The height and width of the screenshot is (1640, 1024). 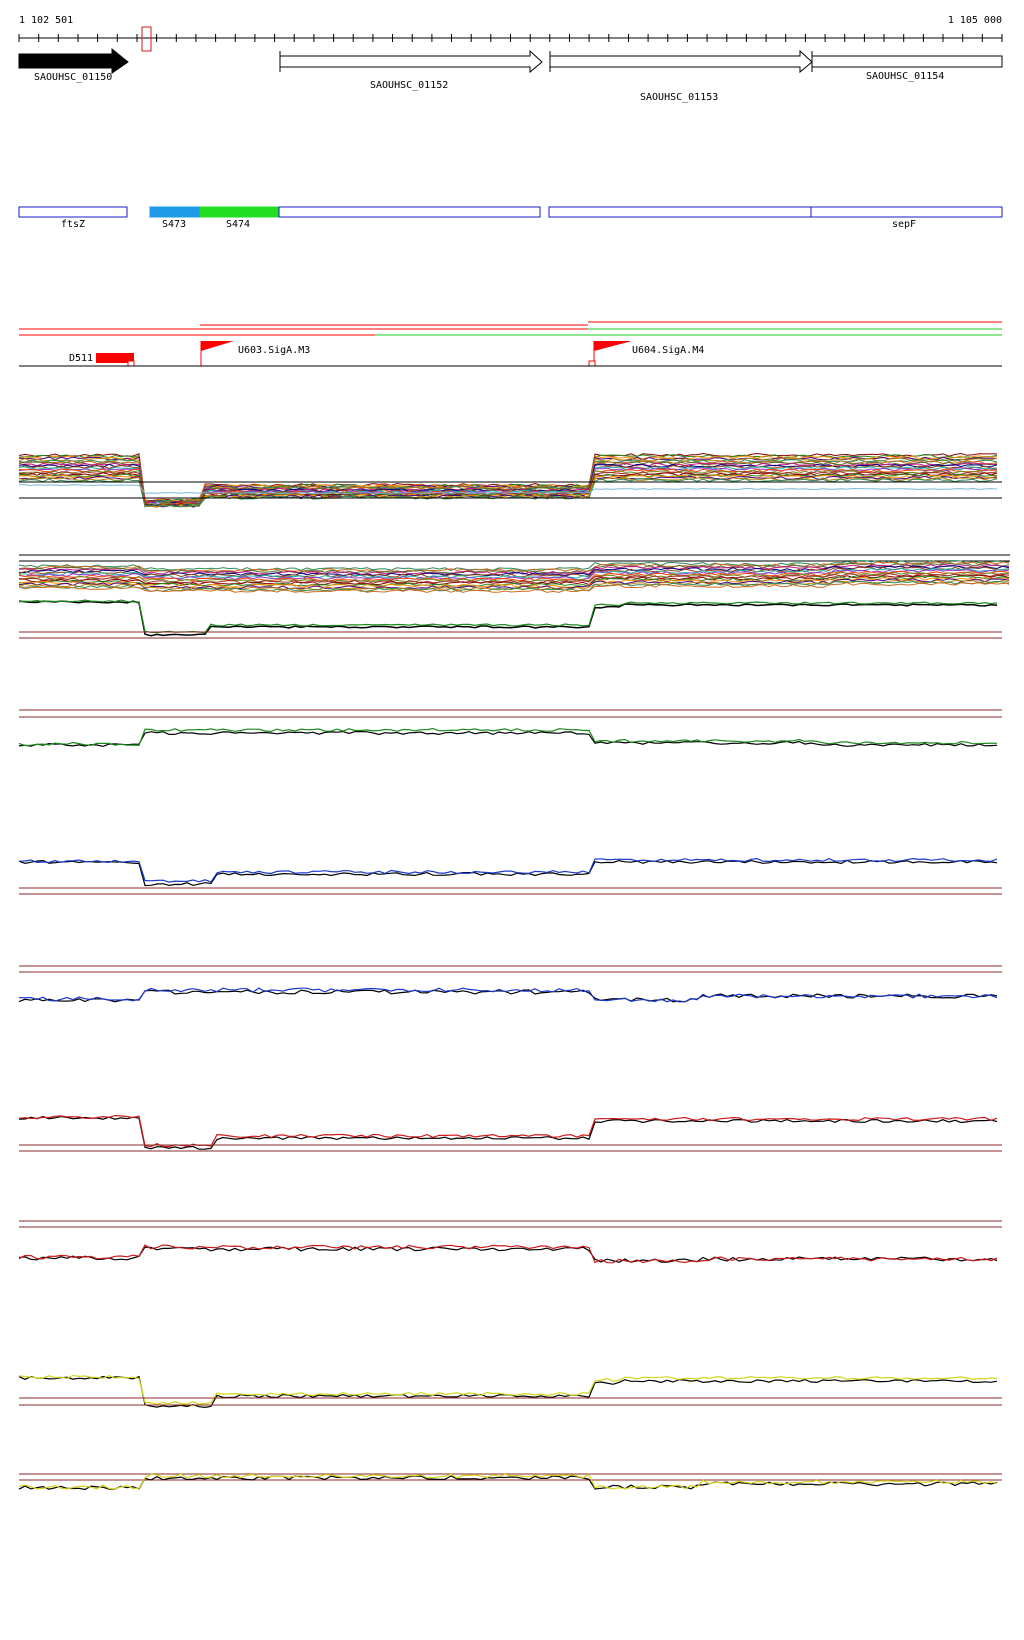 I want to click on gene-label: SAOUHSC_01154, so click(x=905, y=76).